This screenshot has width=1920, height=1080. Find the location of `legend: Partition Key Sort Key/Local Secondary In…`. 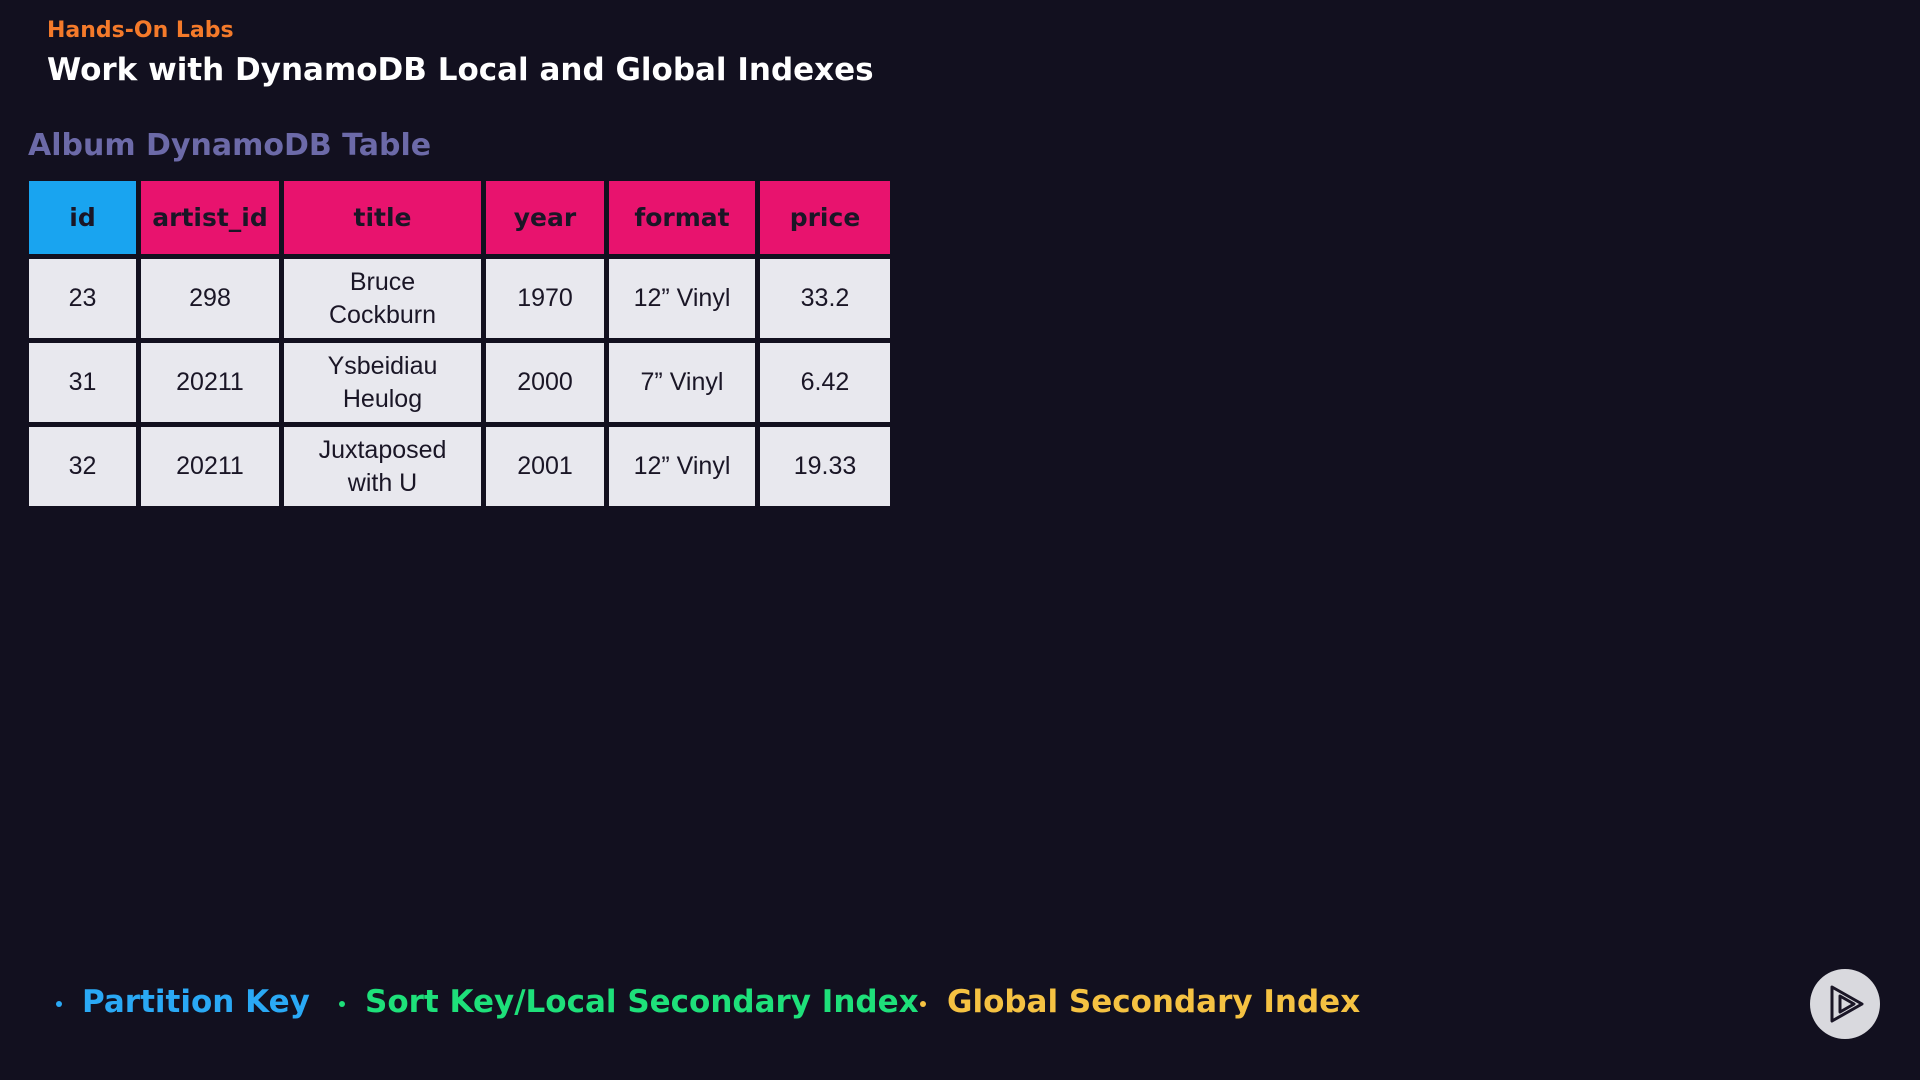

legend: Partition Key Sort Key/Local Secondary In… is located at coordinates (750, 1005).